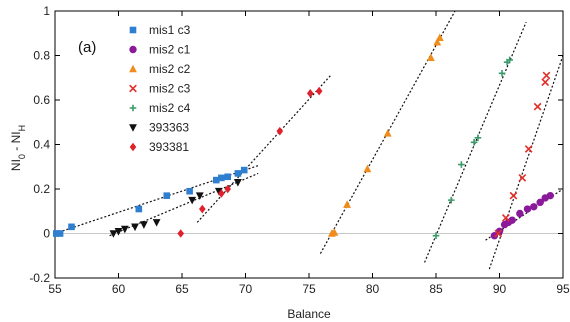  I want to click on legend-label: mis2 c1, so click(170, 50).